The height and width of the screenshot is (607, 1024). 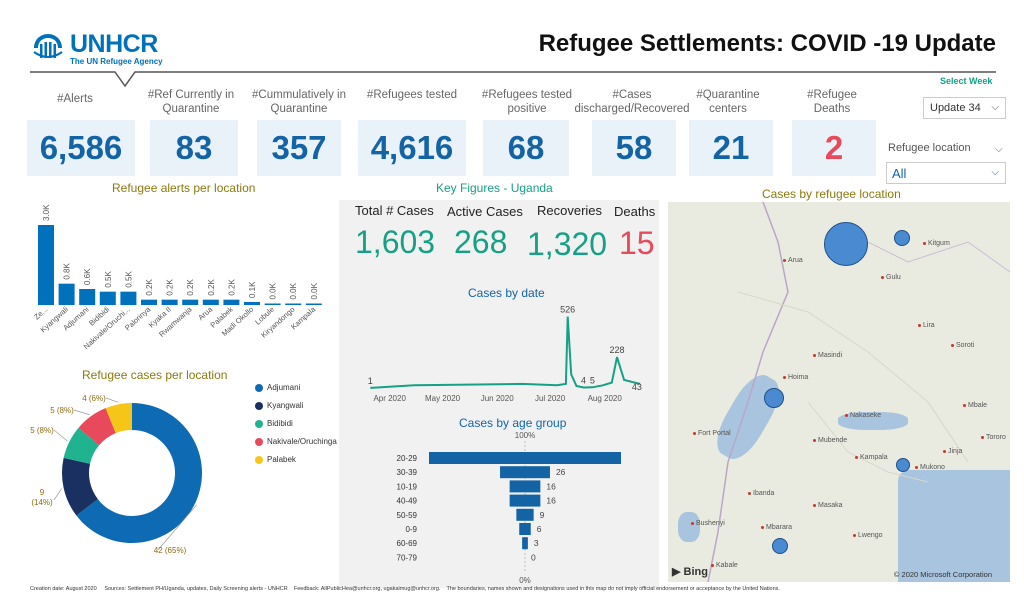 I want to click on date-tick-label: Jul 2020, so click(x=550, y=398).